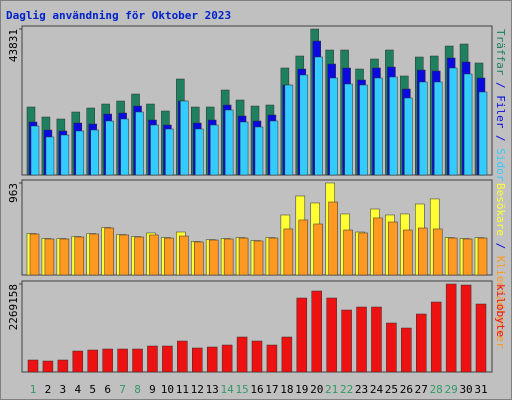 The width and height of the screenshot is (512, 400). Describe the element at coordinates (13, 45) in the screenshot. I see `y-tick-label: 43831` at that location.